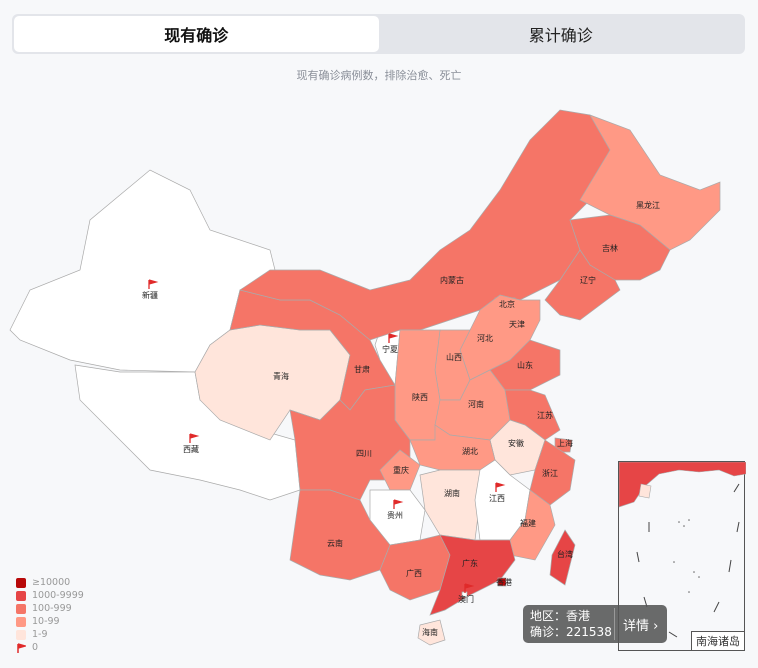 The height and width of the screenshot is (668, 758). I want to click on region-tooltip: 地区：香港 确诊：221538 详情 ›, so click(595, 624).